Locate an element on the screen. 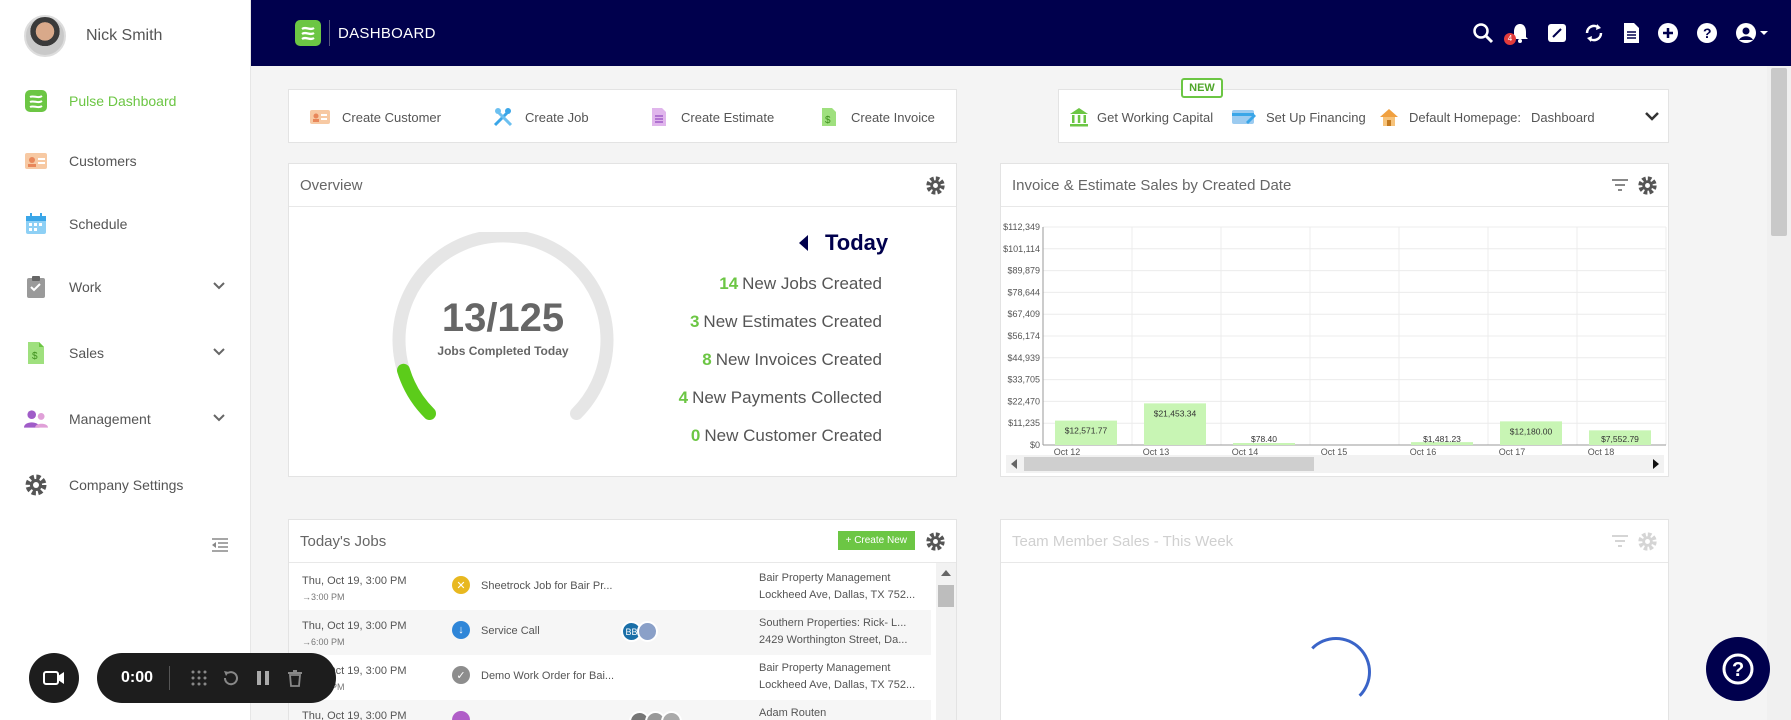  bank-icon is located at coordinates (1079, 117).